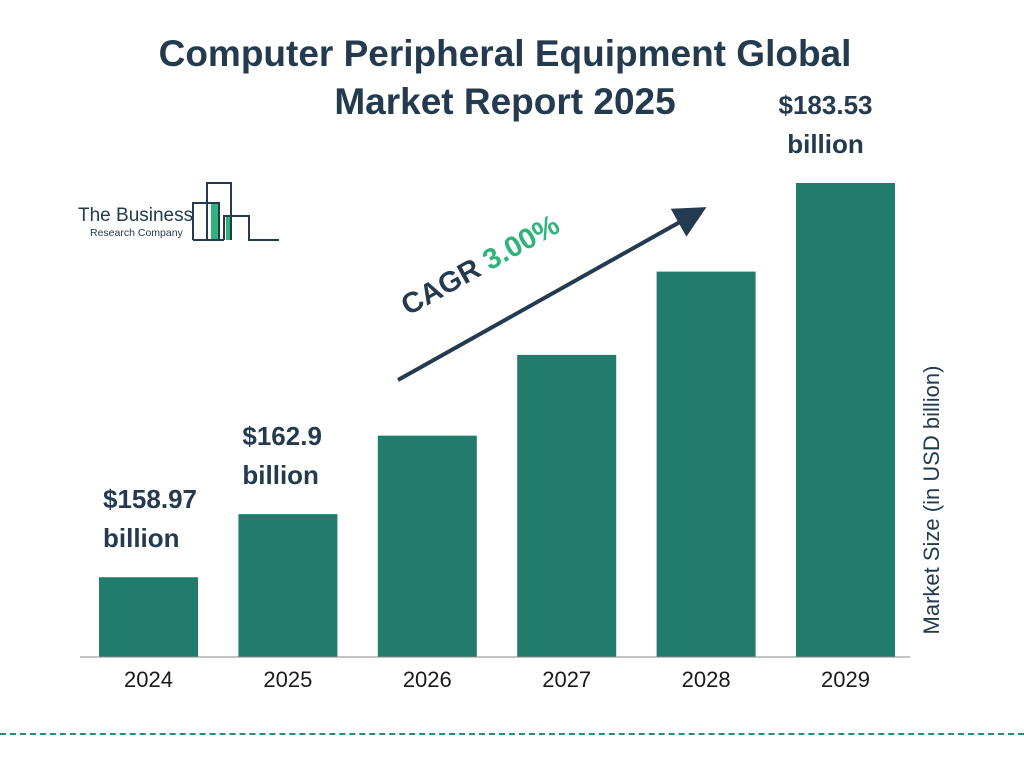  What do you see at coordinates (288, 585) in the screenshot?
I see `bar-2025` at bounding box center [288, 585].